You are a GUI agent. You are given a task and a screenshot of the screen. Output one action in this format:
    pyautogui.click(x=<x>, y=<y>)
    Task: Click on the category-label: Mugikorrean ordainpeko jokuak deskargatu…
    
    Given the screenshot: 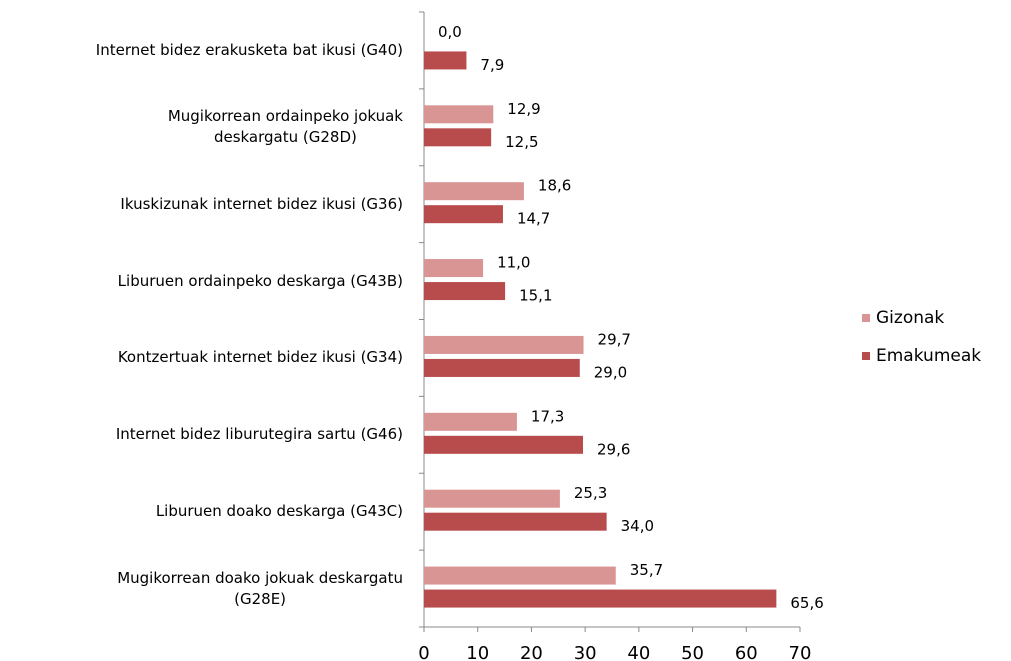 What is the action you would take?
    pyautogui.click(x=203, y=127)
    